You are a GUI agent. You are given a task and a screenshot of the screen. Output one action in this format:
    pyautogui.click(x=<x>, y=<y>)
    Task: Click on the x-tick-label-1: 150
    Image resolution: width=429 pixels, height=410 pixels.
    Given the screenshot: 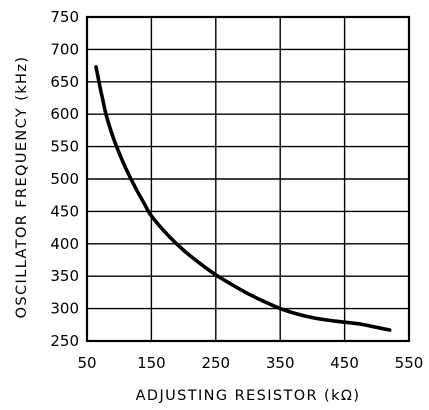 What is the action you would take?
    pyautogui.click(x=151, y=363)
    